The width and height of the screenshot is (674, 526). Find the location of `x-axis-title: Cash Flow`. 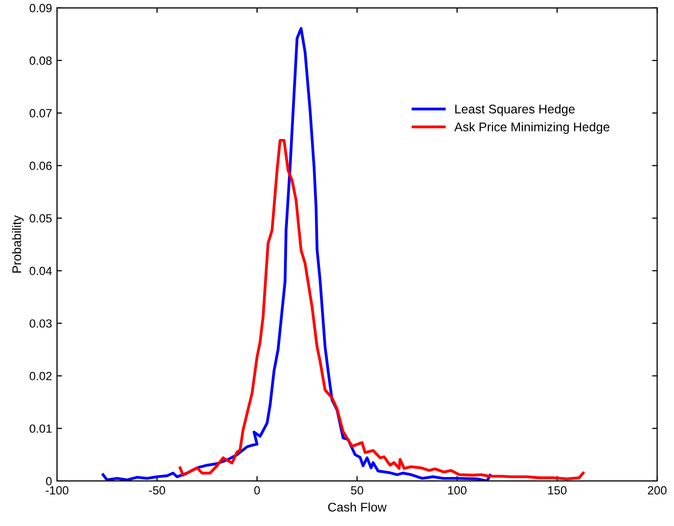

x-axis-title: Cash Flow is located at coordinates (357, 507).